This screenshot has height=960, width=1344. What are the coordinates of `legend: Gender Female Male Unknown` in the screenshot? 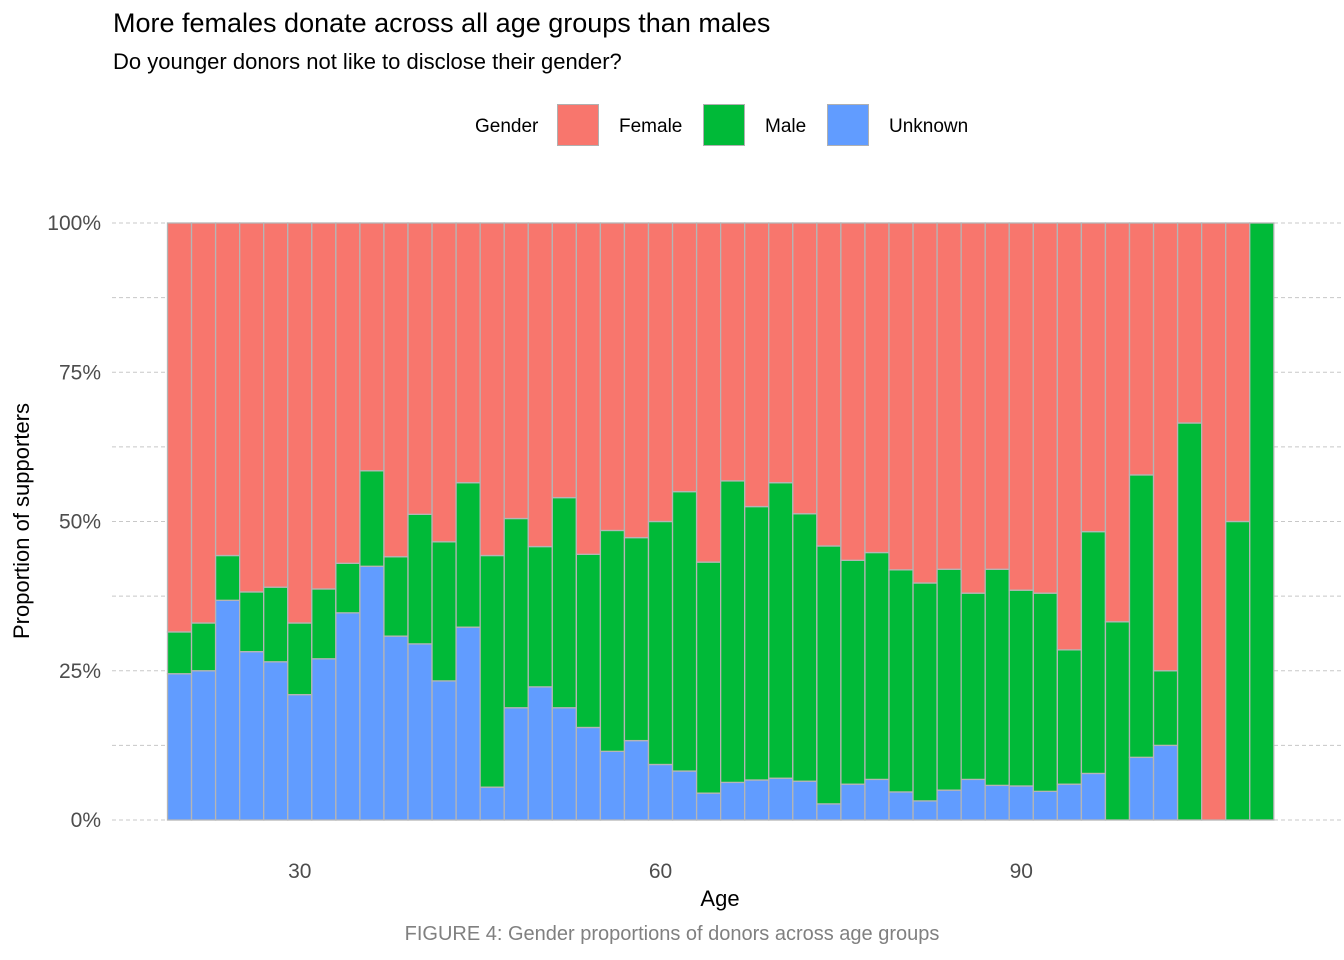 It's located at (672, 126).